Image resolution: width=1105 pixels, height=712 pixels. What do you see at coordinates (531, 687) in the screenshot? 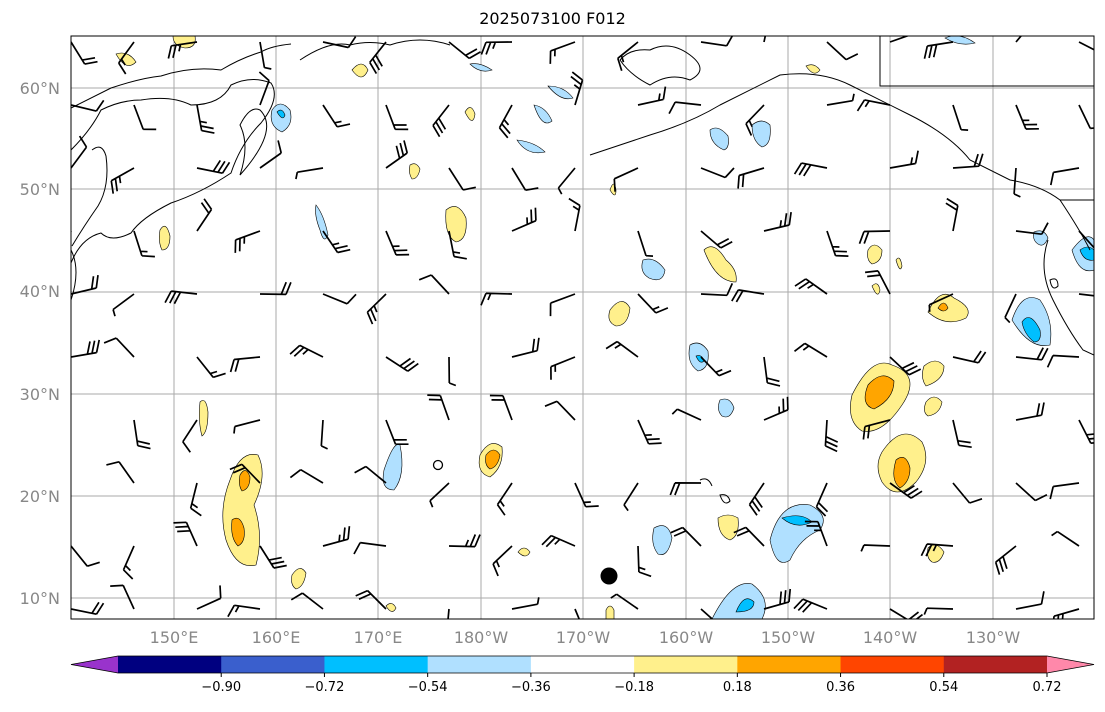
I see `colorbar-tick-label: −0.36` at bounding box center [531, 687].